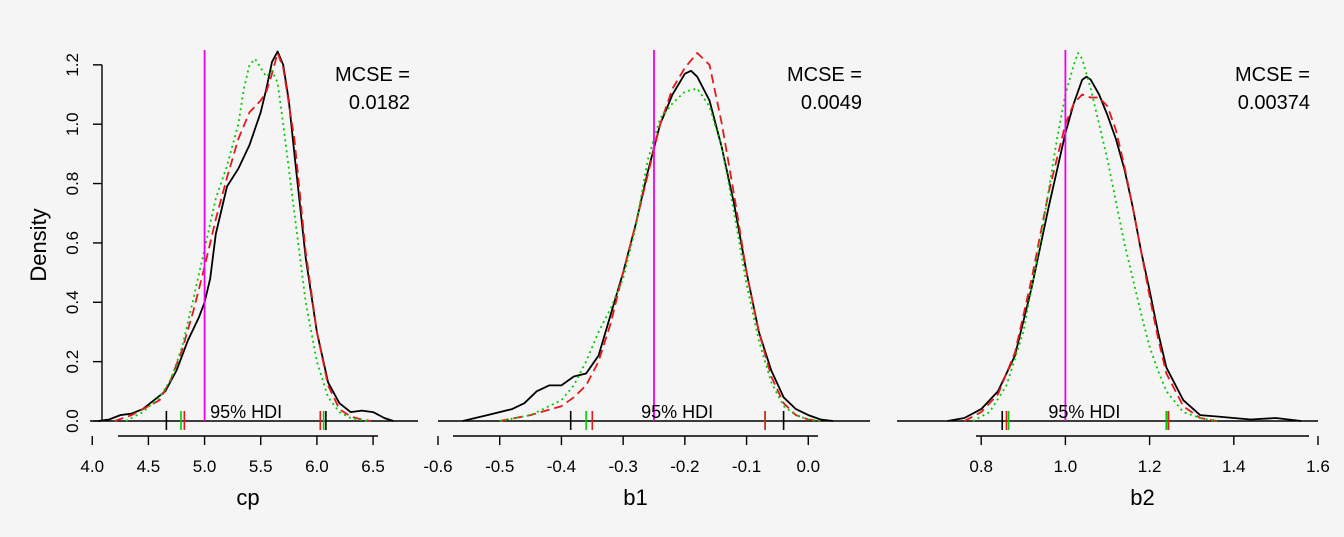 The height and width of the screenshot is (537, 1344). What do you see at coordinates (1150, 466) in the screenshot?
I see `x-tick-label: 1.2` at bounding box center [1150, 466].